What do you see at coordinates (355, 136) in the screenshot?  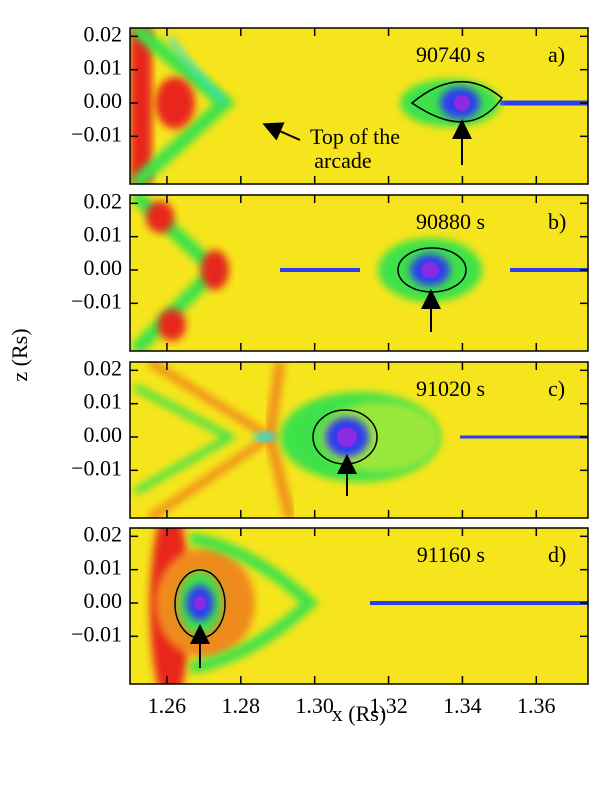 I see `annotation: Top of the` at bounding box center [355, 136].